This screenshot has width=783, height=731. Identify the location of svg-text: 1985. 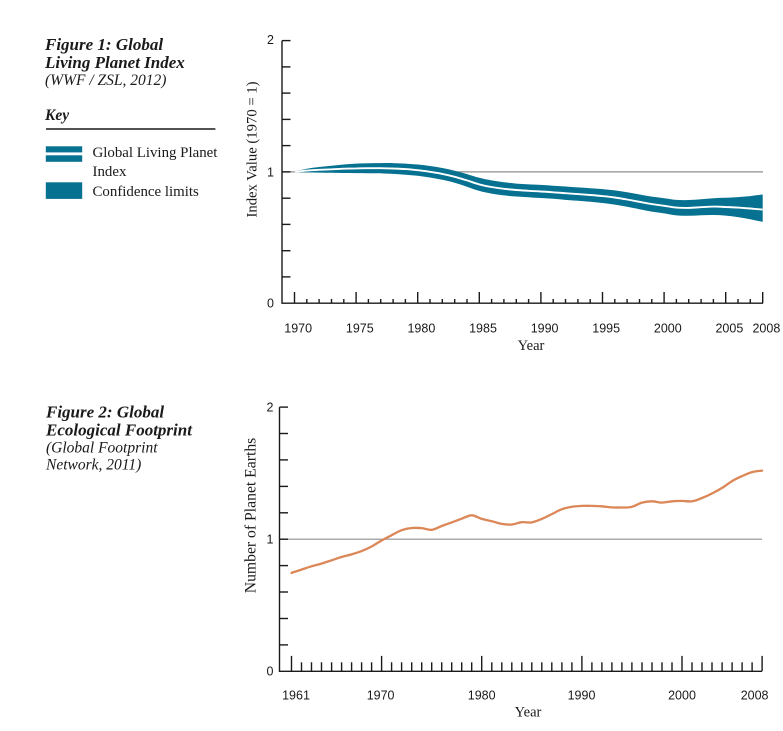
(483, 329).